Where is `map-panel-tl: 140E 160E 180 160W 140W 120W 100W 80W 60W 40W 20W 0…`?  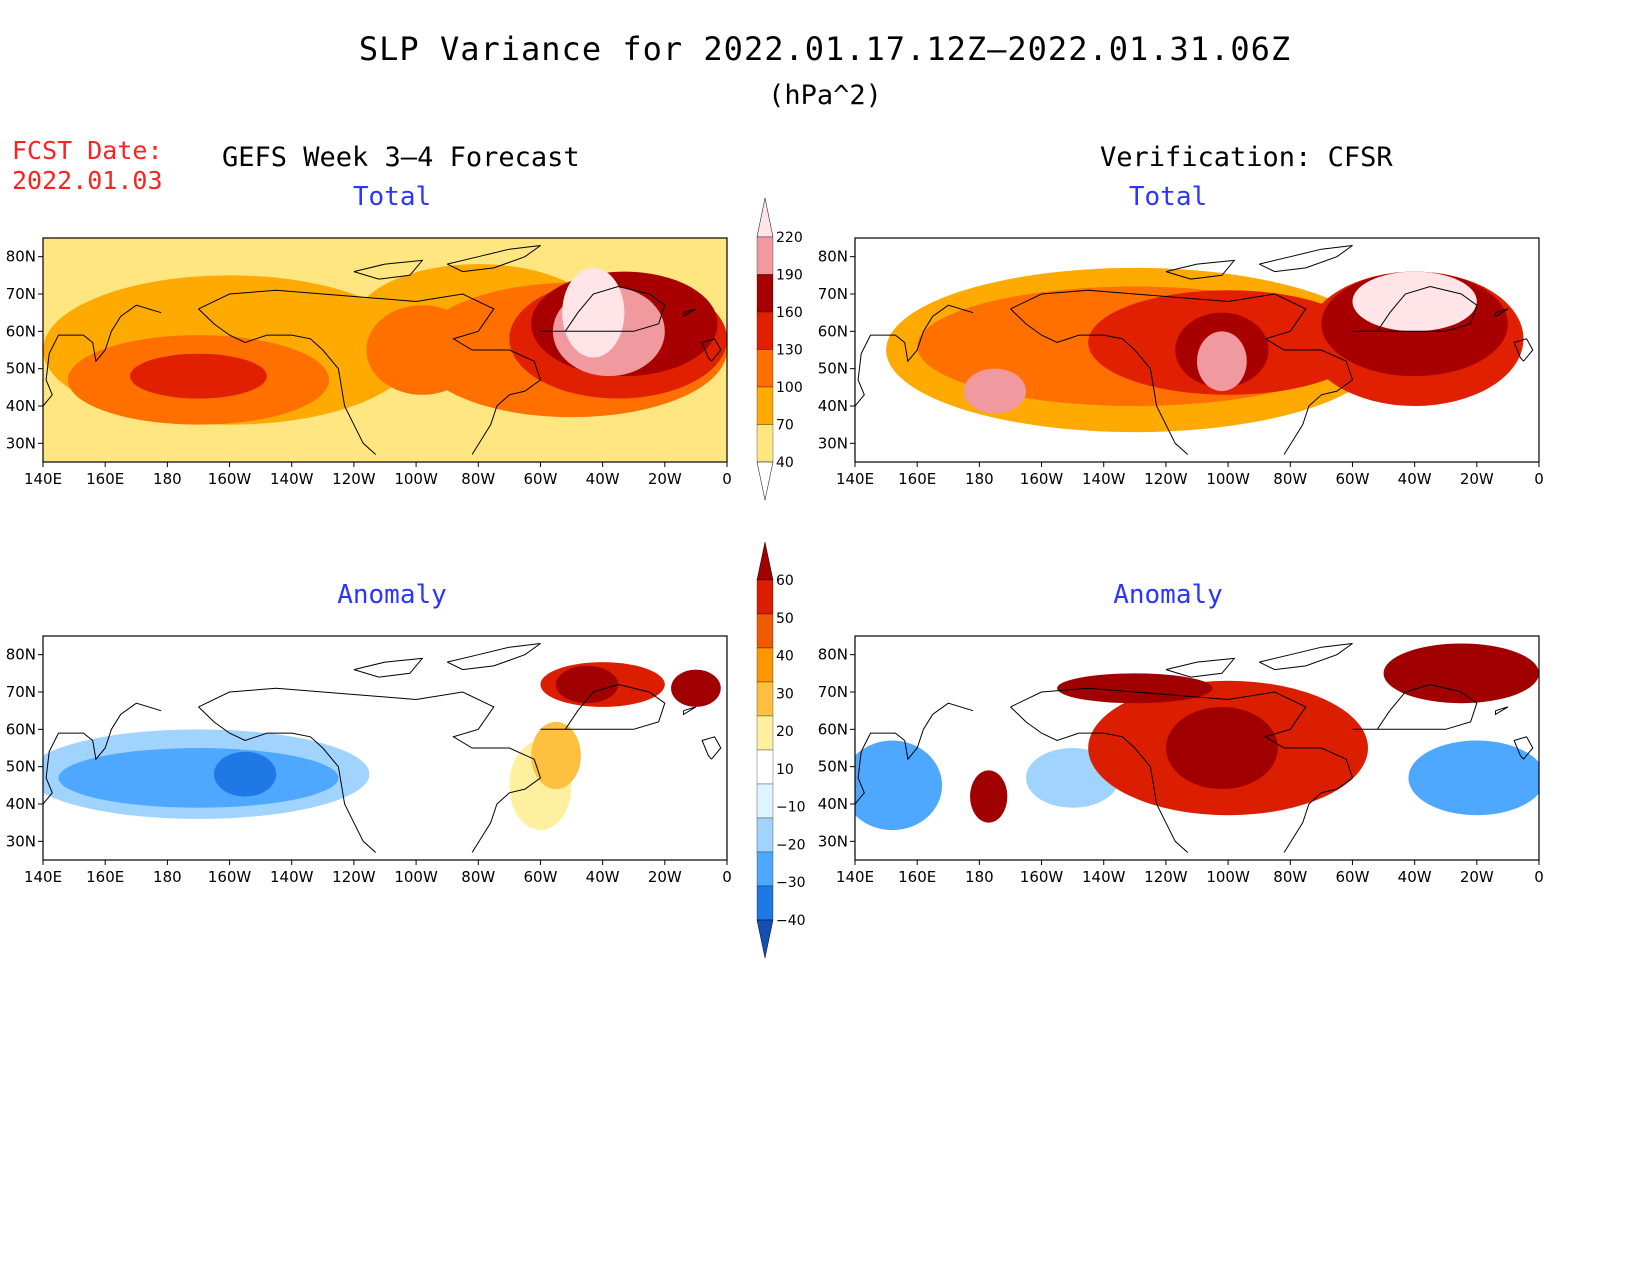
map-panel-tl: 140E 160E 180 160W 140W 120W 100W 80W 60W 40W 20W 0… is located at coordinates (369, 362).